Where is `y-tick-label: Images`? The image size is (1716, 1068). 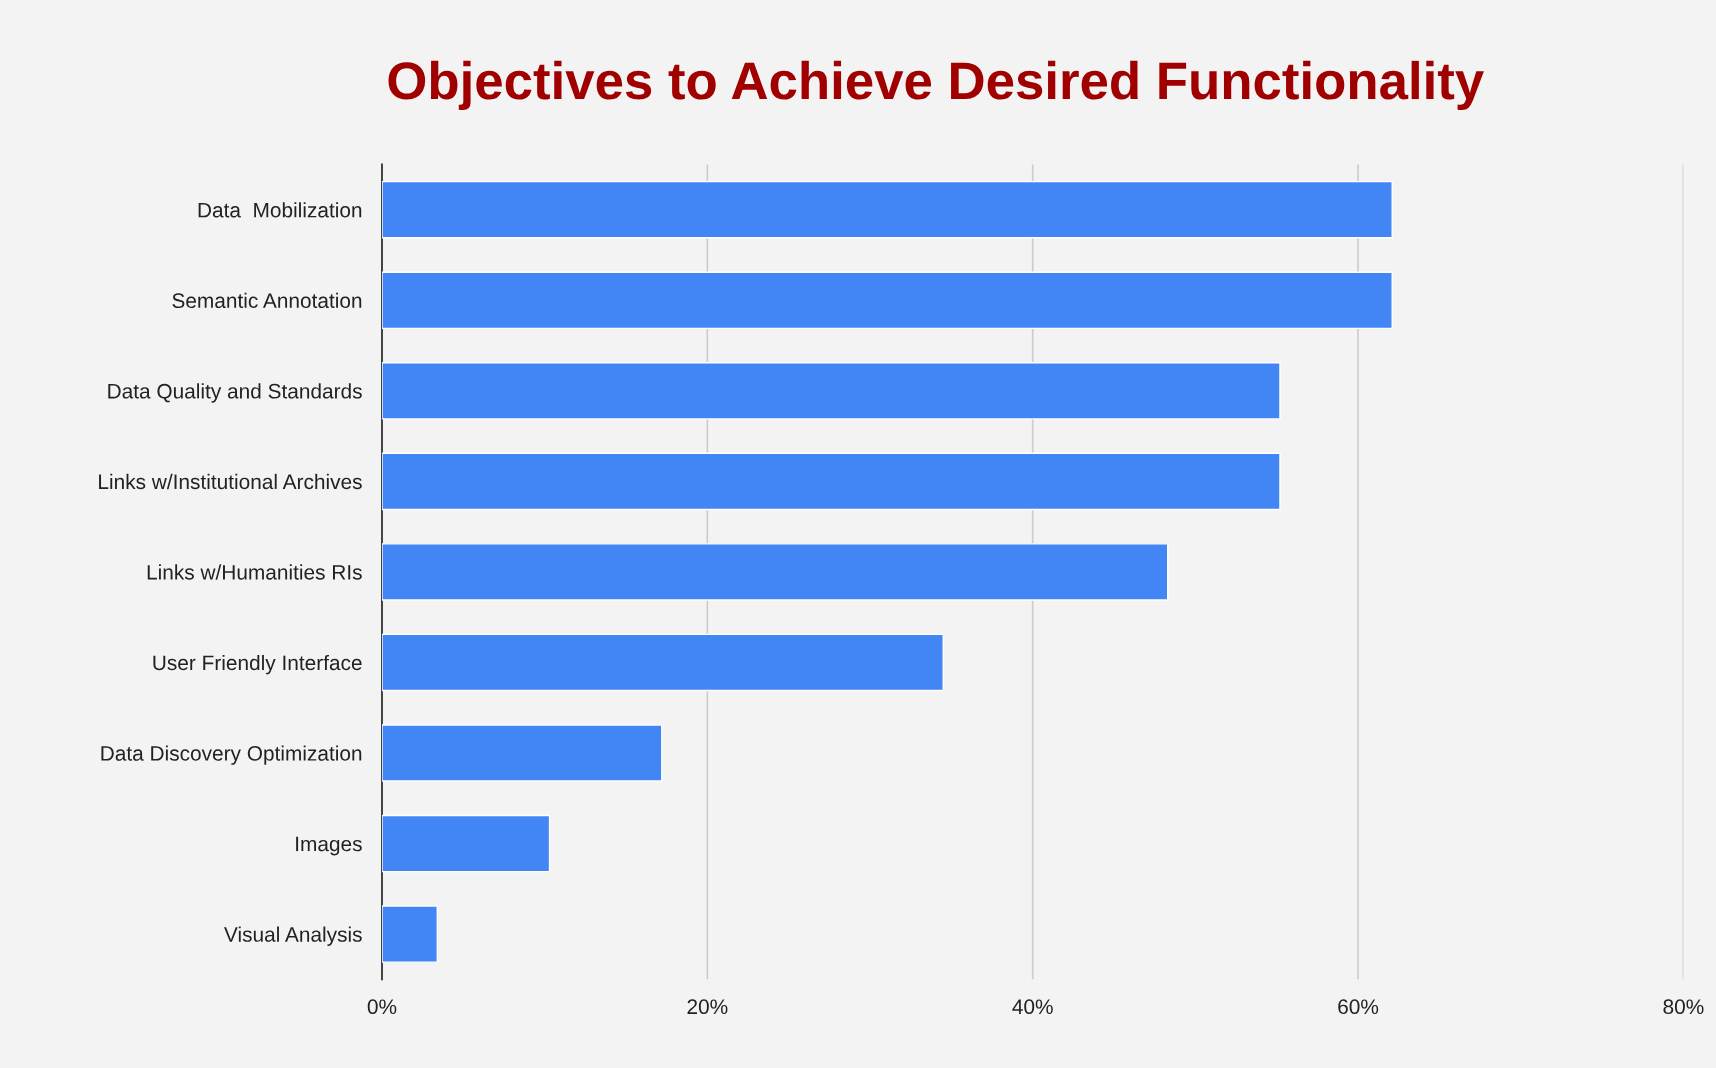 y-tick-label: Images is located at coordinates (329, 846).